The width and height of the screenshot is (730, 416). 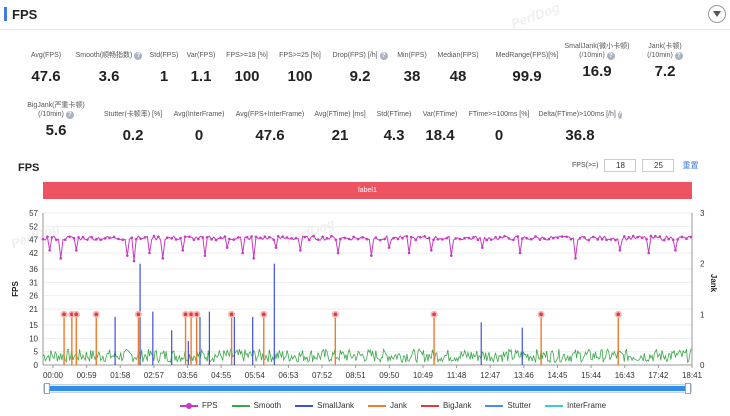 I want to click on metric-label-text: Avg(FPS), so click(x=46, y=55).